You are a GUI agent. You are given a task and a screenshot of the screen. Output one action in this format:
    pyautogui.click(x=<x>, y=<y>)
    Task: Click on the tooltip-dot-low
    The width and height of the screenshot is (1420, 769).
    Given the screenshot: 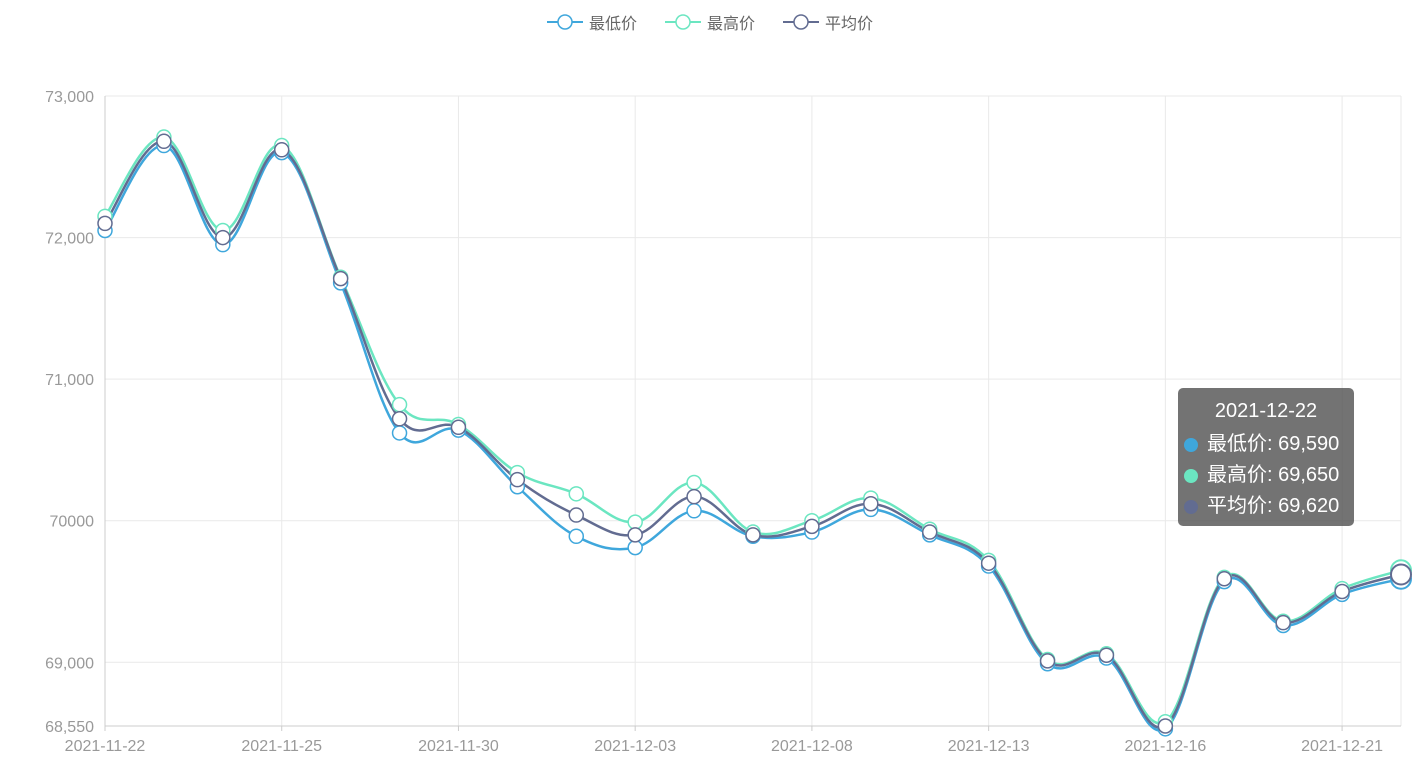 What is the action you would take?
    pyautogui.click(x=1191, y=444)
    